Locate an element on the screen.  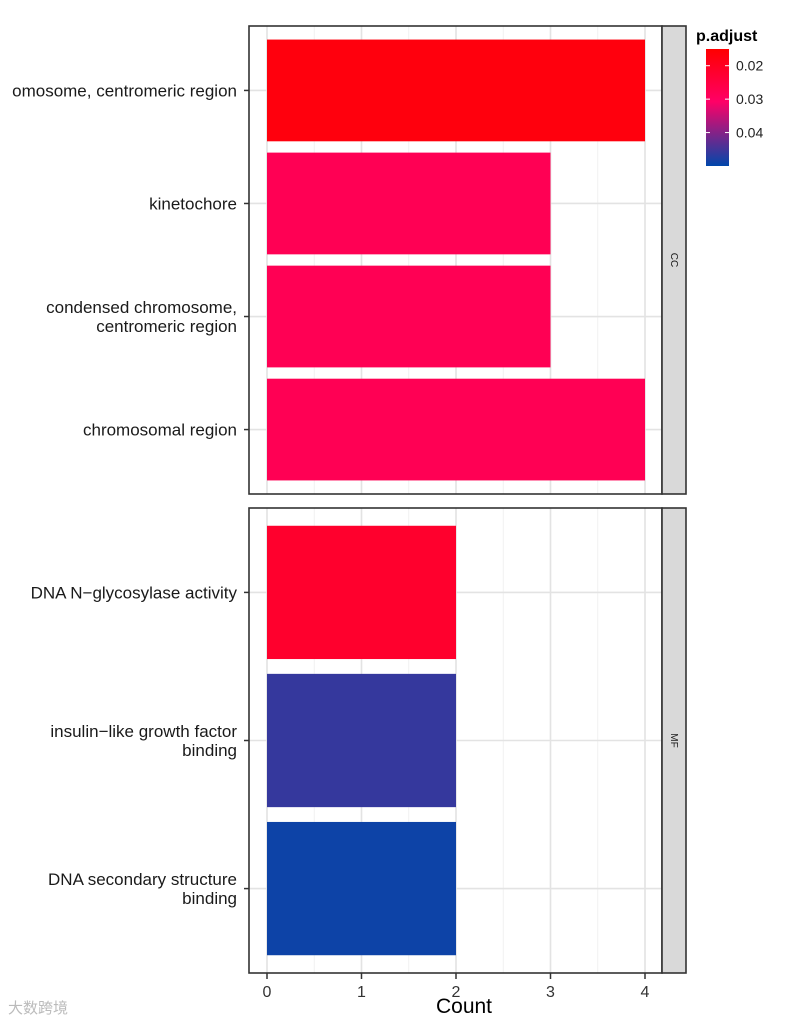
x-axis: 0 1 2 3 4 is located at coordinates (456, 987).